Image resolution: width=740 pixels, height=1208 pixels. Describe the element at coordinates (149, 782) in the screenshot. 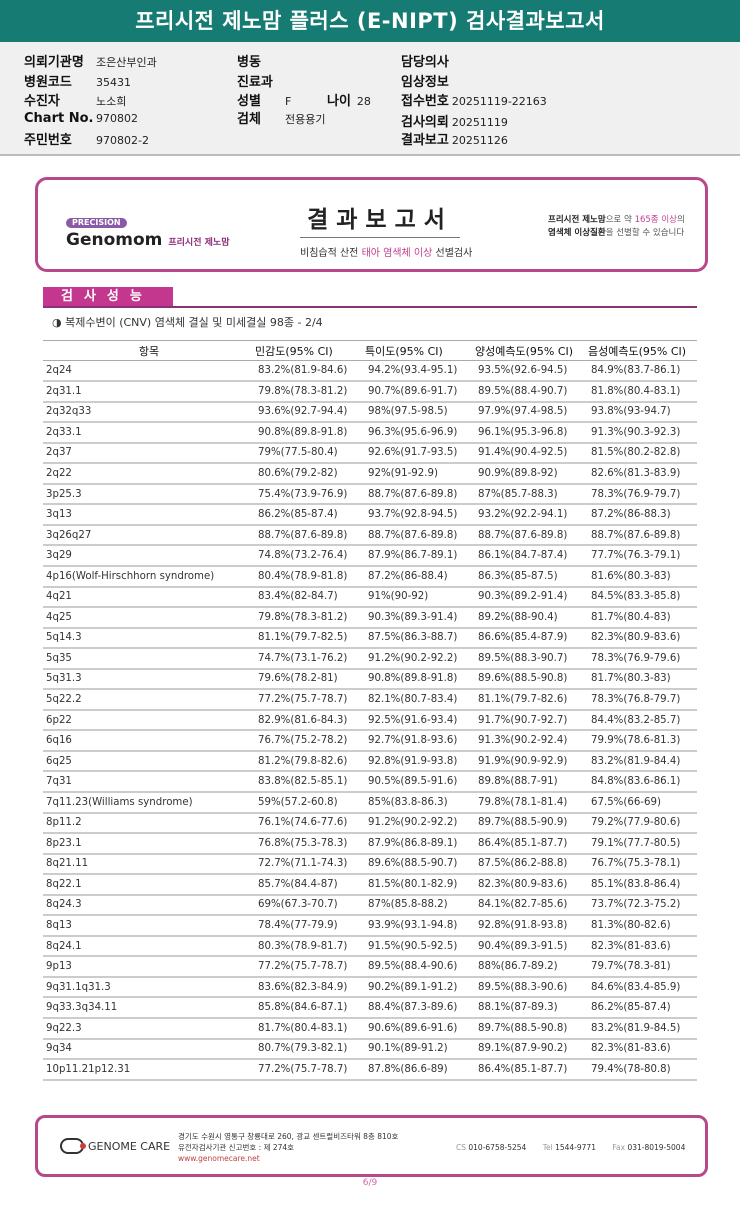

I see `cell-item: 7q31` at that location.